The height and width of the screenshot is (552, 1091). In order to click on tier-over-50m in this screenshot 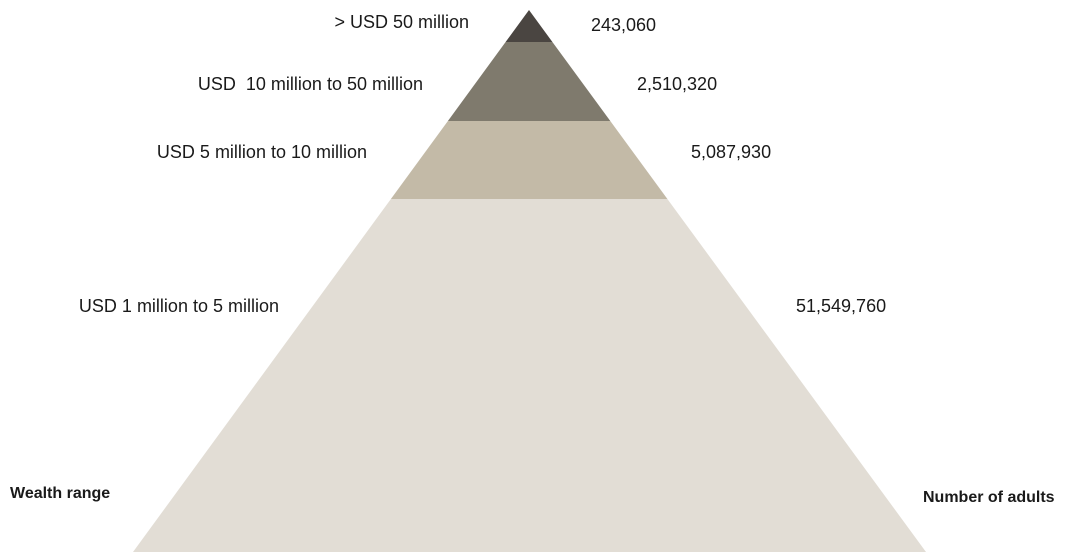, I will do `click(529, 26)`.